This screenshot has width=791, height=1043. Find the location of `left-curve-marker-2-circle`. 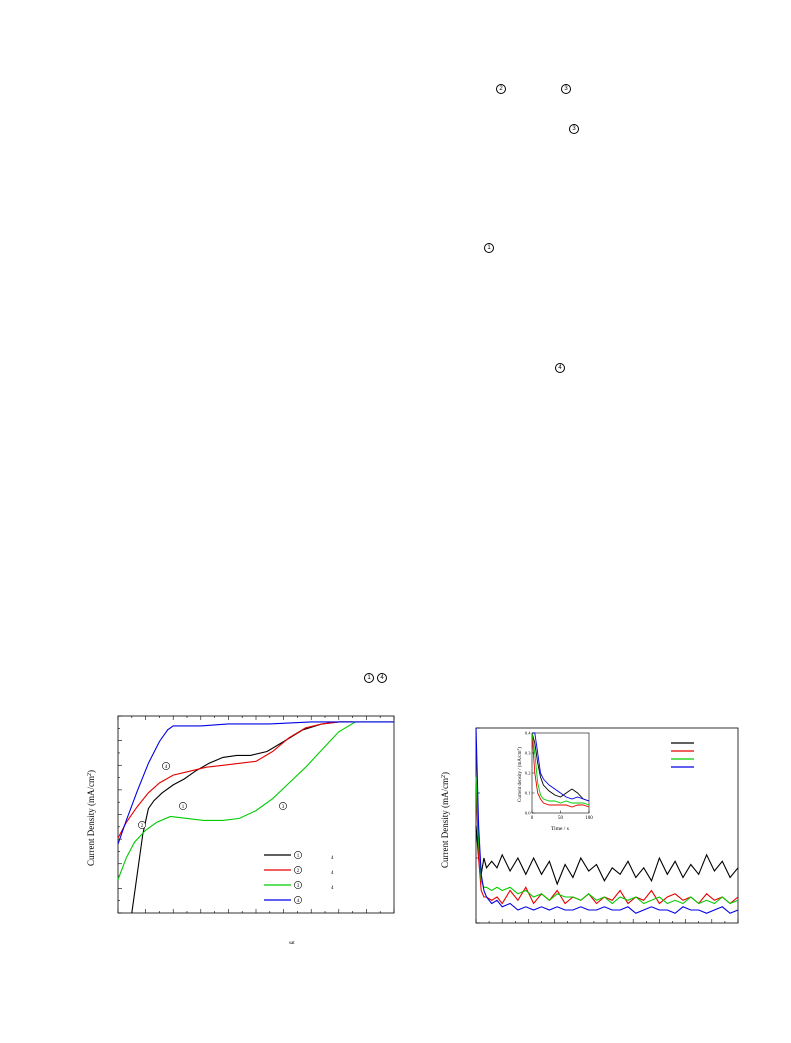

left-curve-marker-2-circle is located at coordinates (142, 825).